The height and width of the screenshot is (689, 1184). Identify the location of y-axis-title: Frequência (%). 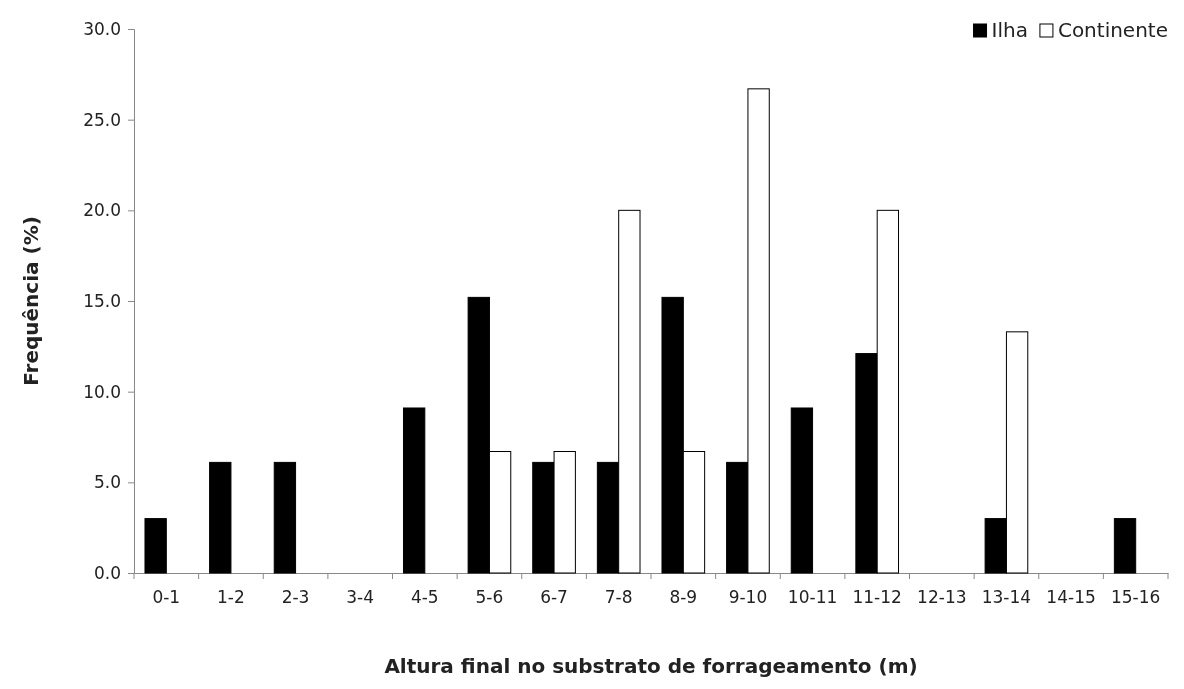
(31, 301).